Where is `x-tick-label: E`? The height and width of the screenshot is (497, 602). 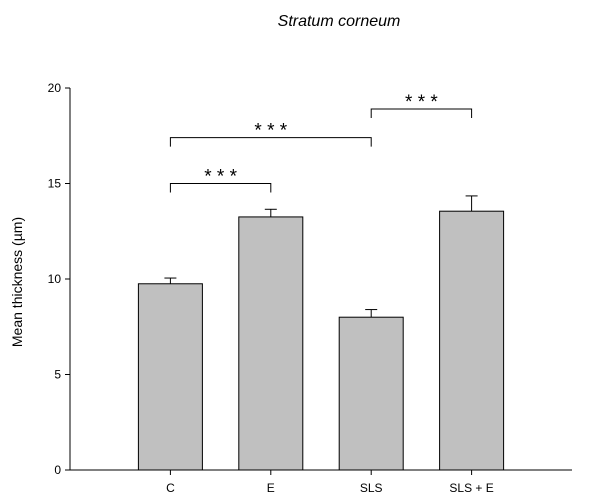
x-tick-label: E is located at coordinates (271, 488).